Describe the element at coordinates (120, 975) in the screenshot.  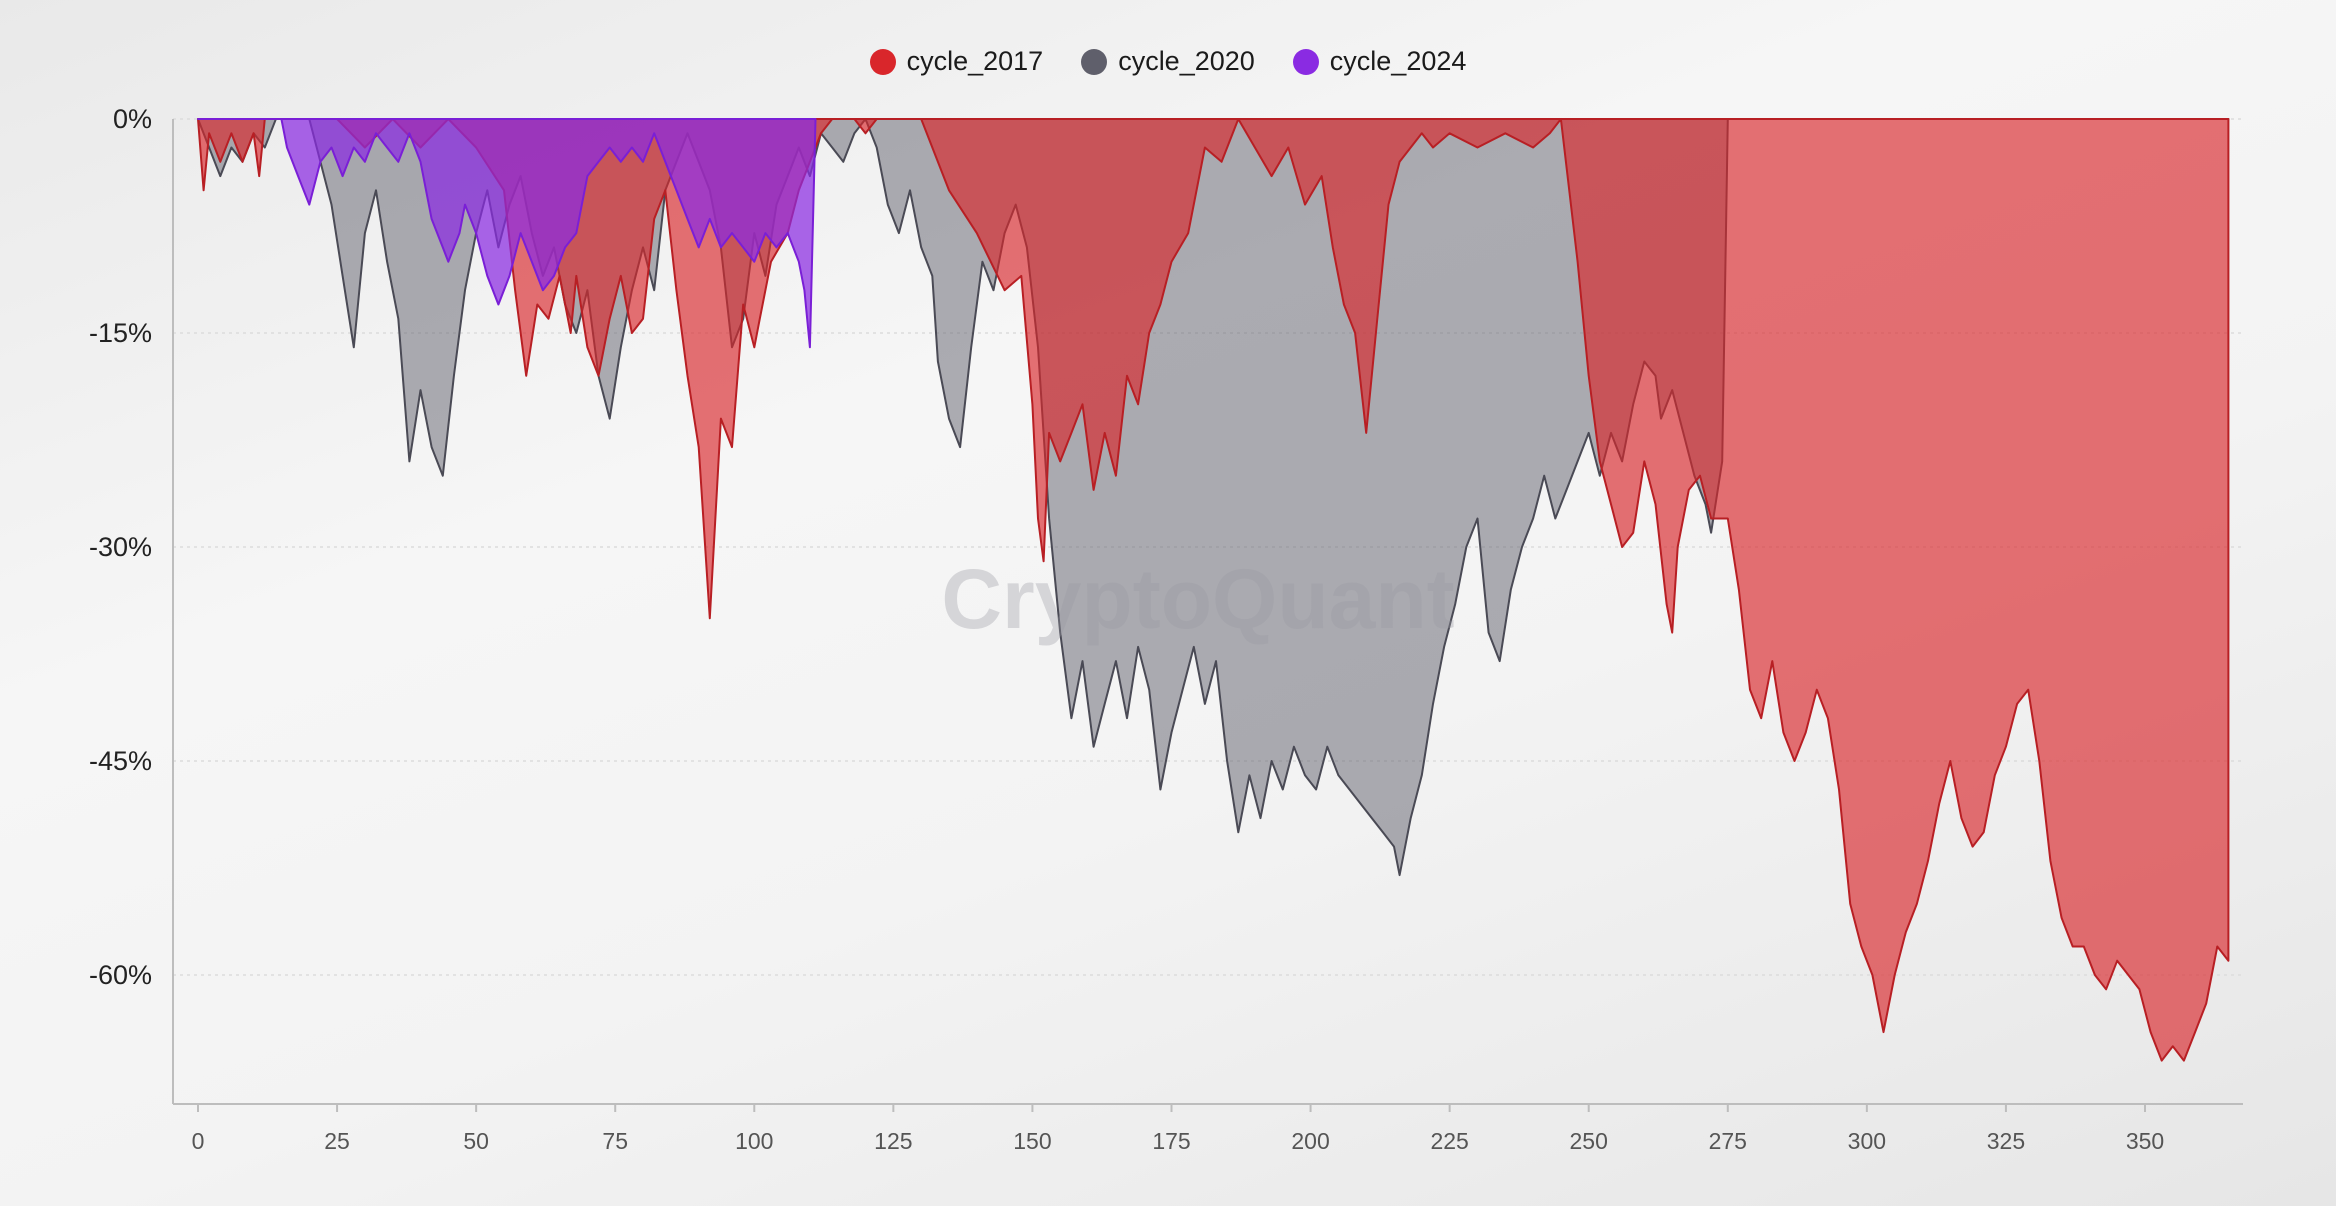
I see `y-tick-label: -60%` at that location.